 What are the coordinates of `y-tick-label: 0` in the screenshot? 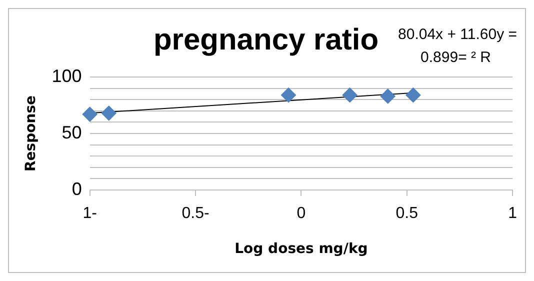 It's located at (77, 188).